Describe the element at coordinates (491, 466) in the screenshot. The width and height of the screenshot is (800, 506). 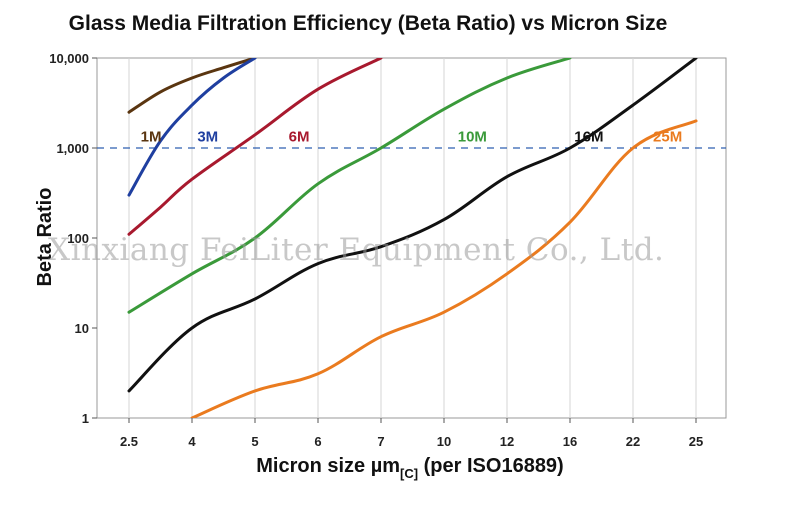
I see `x-axis-label-tail: (per ISO16889)` at that location.